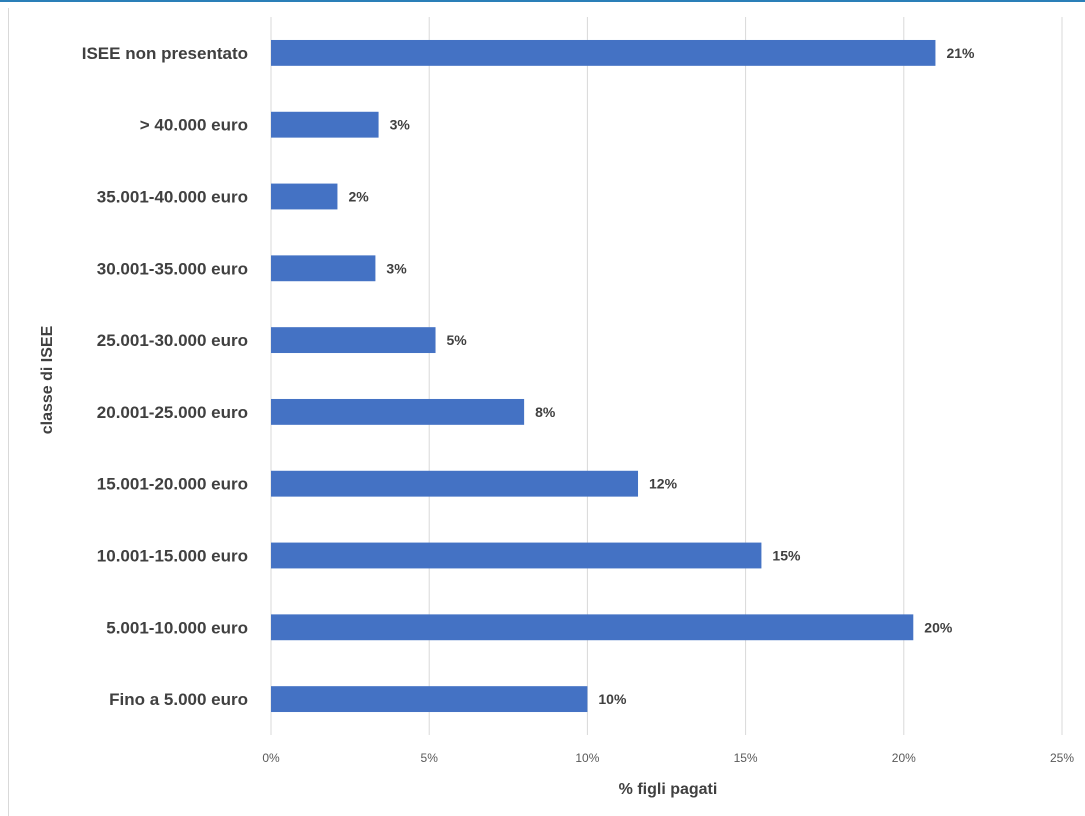  Describe the element at coordinates (47, 379) in the screenshot. I see `y-axis-title: classe di ISEE` at that location.